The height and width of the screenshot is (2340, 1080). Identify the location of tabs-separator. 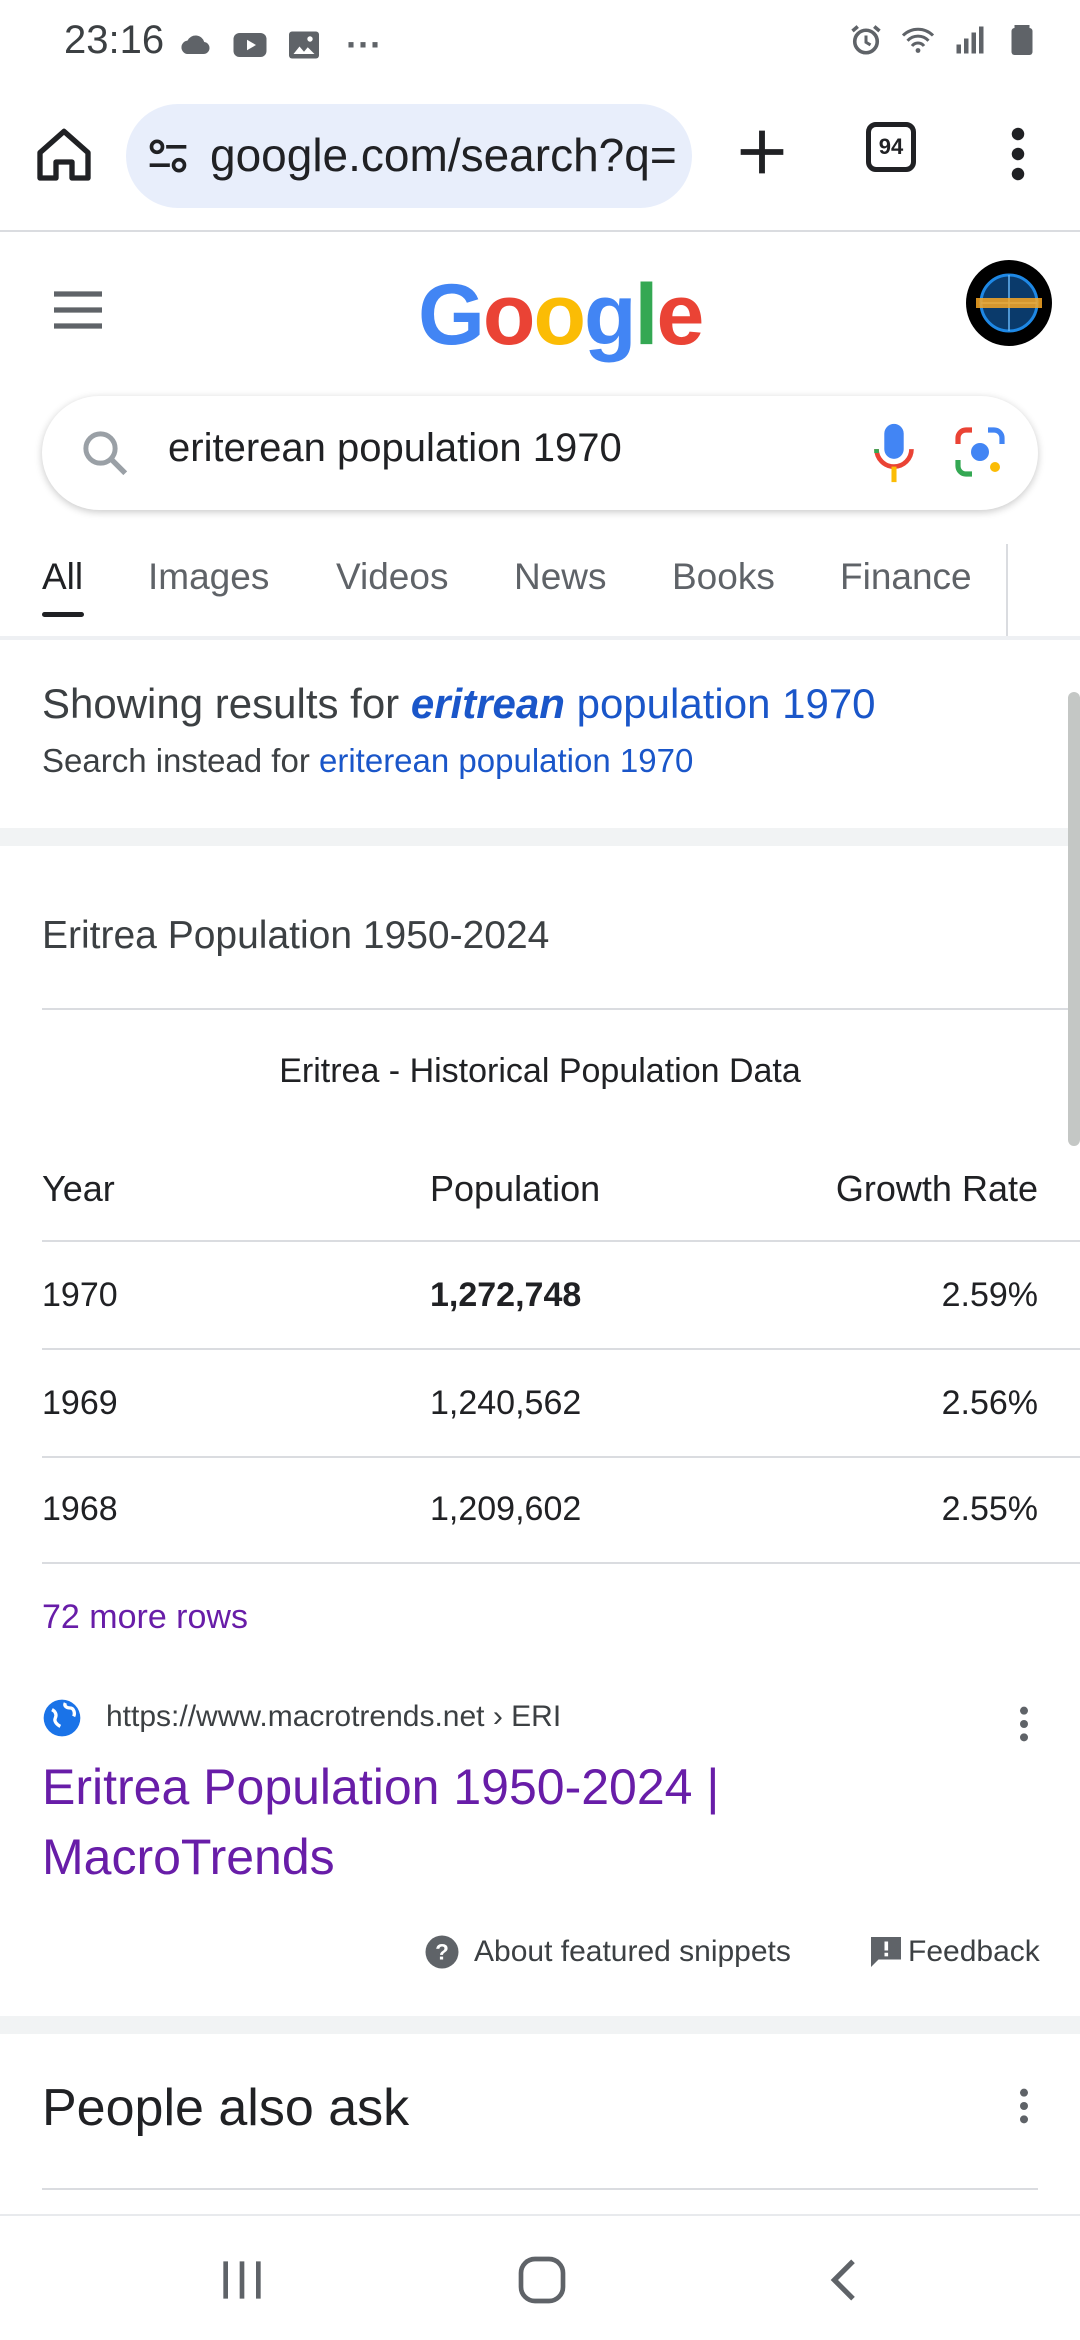
(1007, 591).